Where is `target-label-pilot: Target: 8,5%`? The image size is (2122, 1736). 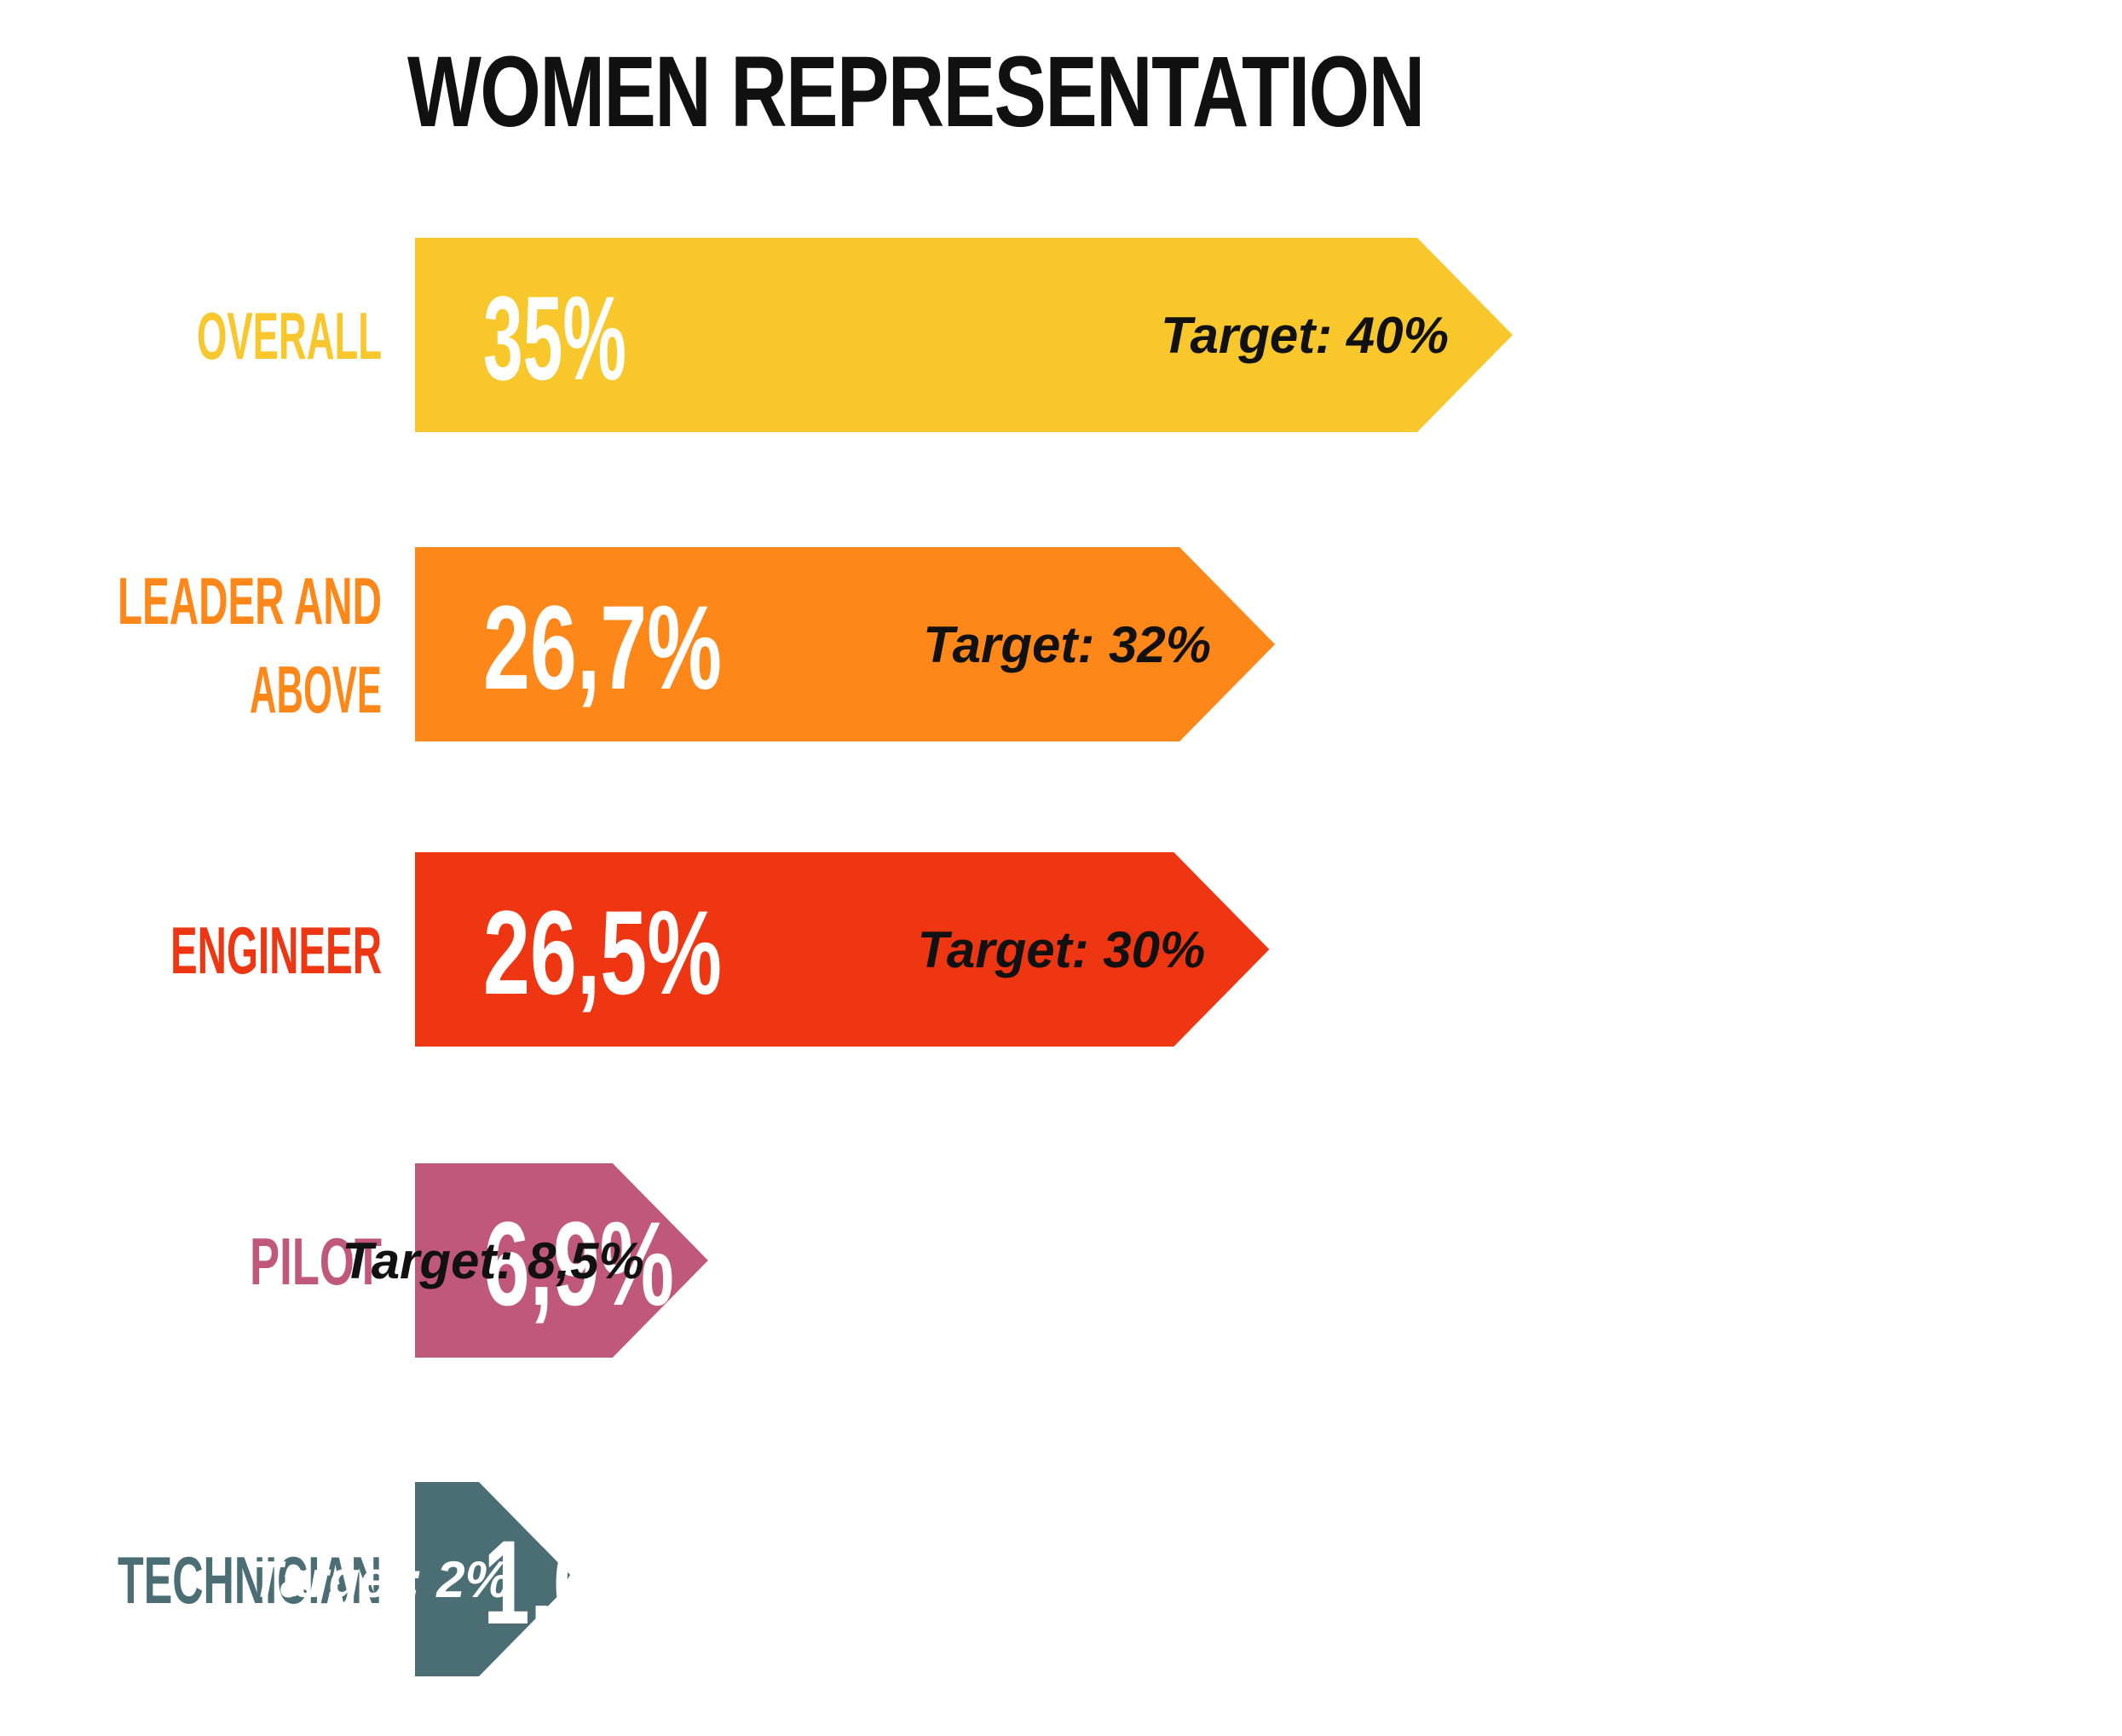
target-label-pilot: Target: 8,5% is located at coordinates (493, 1260).